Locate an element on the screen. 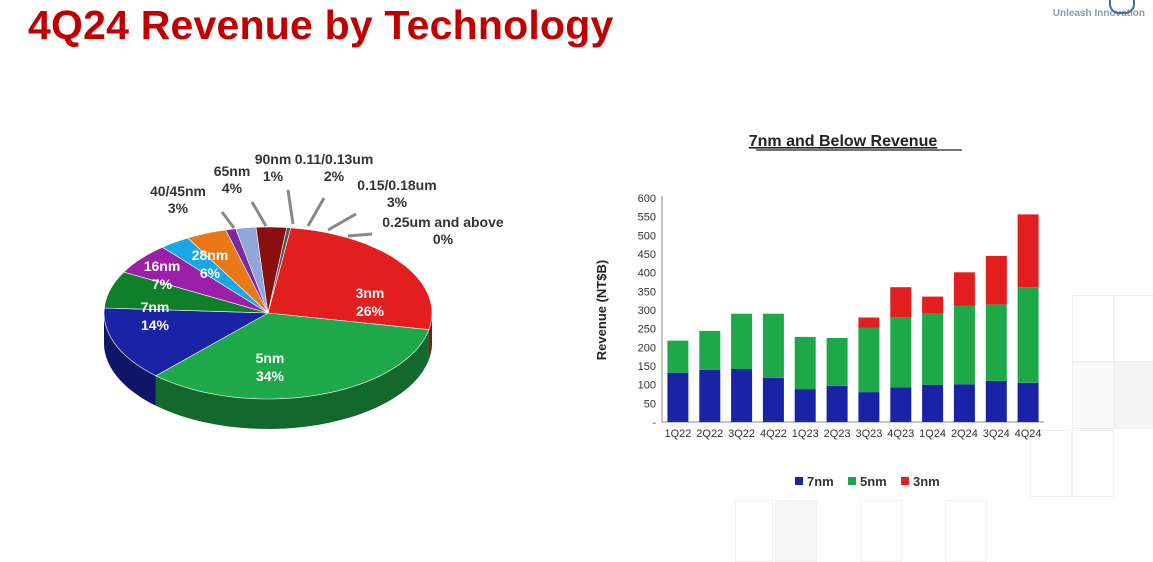  bar-5nm-4Q24 is located at coordinates (1028, 335).